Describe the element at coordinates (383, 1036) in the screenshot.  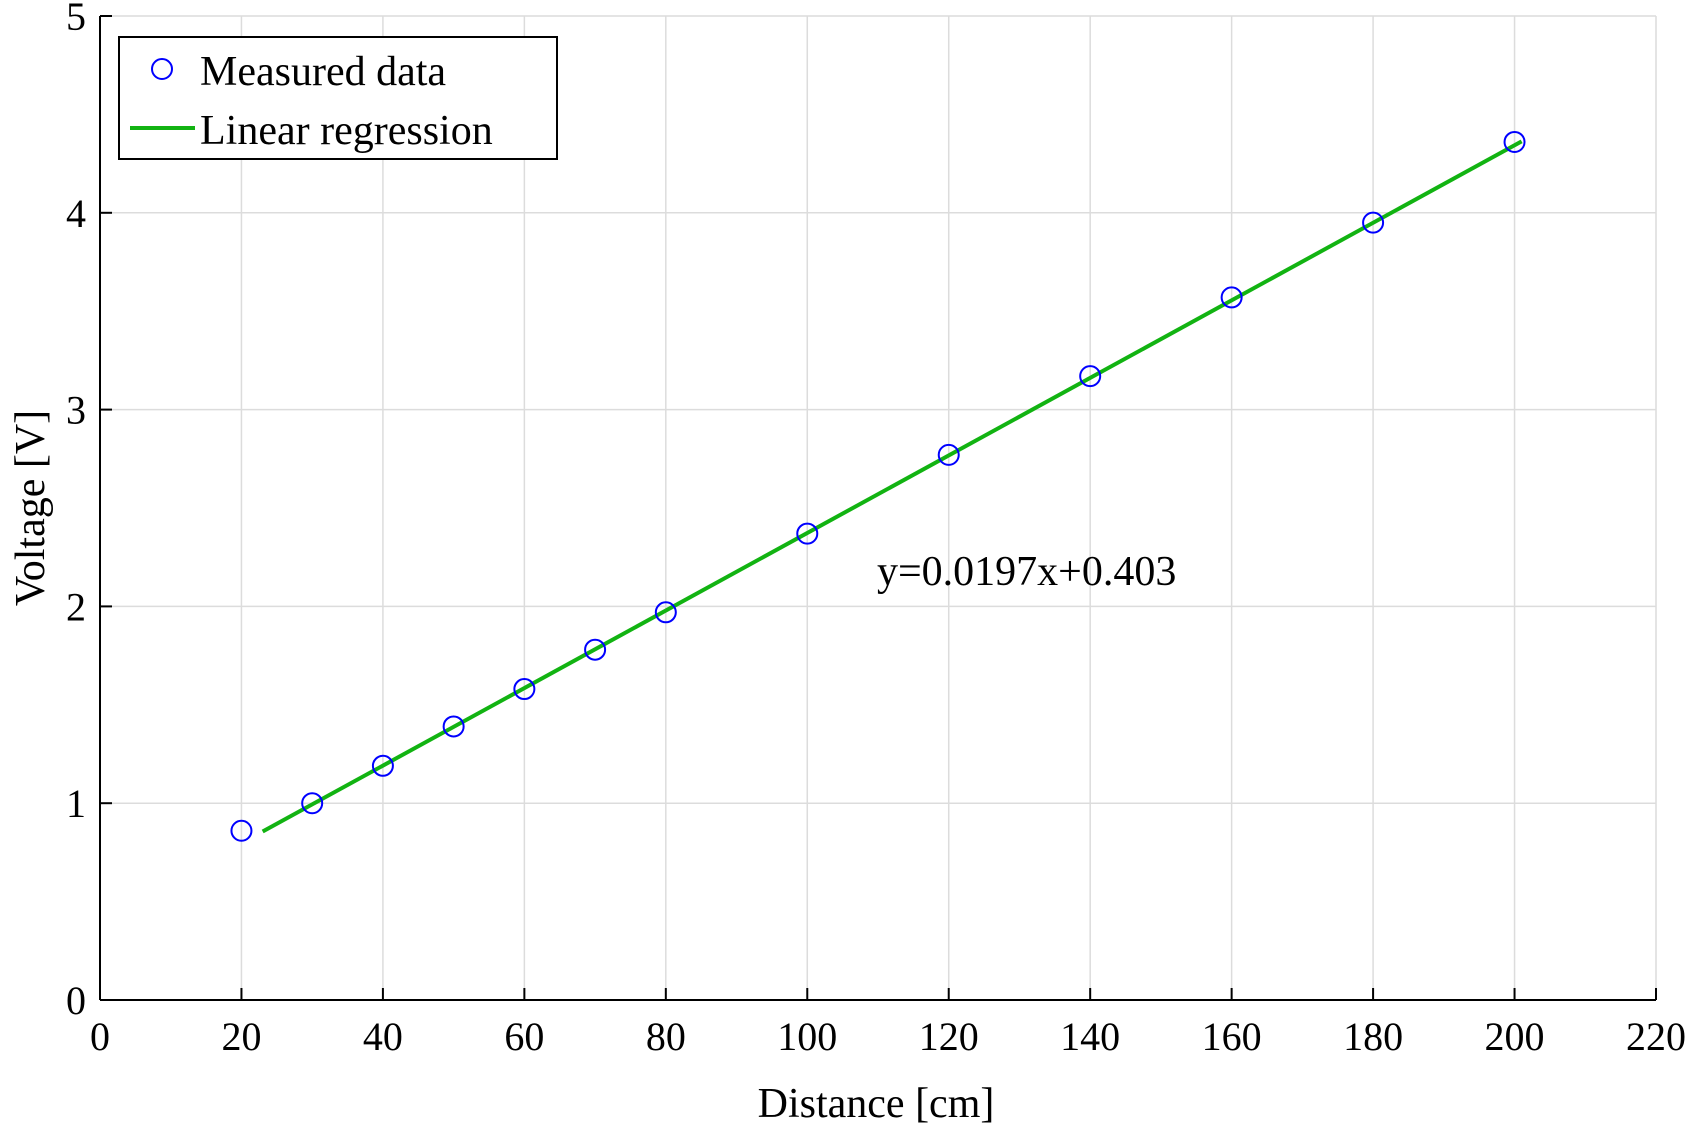
I see `x-tick-label: 40` at that location.